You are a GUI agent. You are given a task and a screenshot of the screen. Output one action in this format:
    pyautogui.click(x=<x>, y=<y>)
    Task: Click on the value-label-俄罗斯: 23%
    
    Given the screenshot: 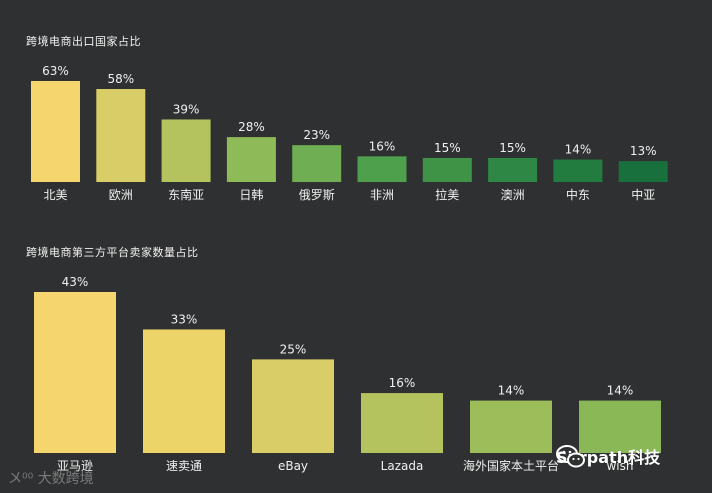 What is the action you would take?
    pyautogui.click(x=316, y=135)
    